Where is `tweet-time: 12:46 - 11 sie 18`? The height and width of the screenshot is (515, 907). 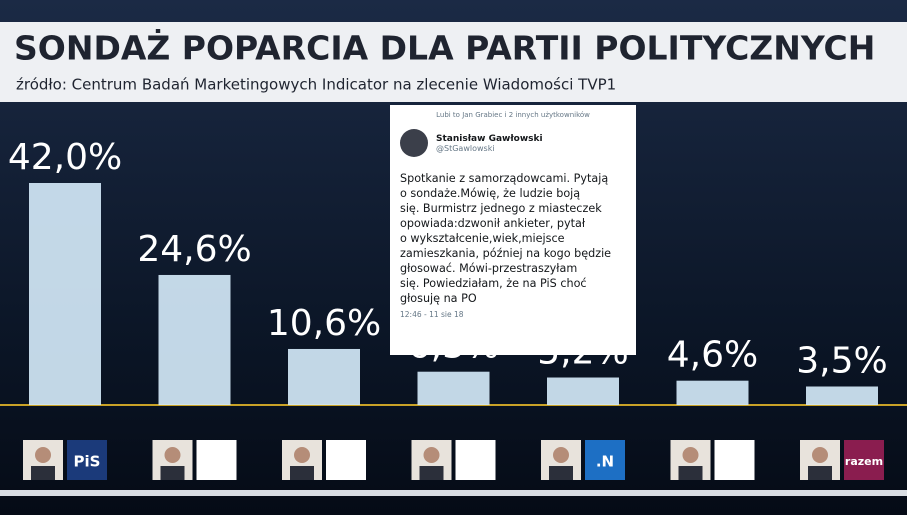 tweet-time: 12:46 - 11 sie 18 is located at coordinates (432, 314).